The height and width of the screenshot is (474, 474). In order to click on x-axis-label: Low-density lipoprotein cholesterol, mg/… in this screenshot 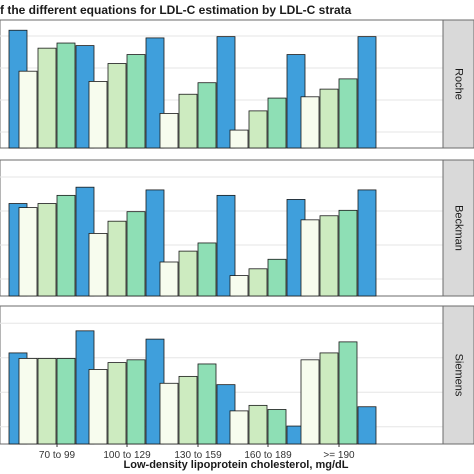, I will do `click(236, 465)`.